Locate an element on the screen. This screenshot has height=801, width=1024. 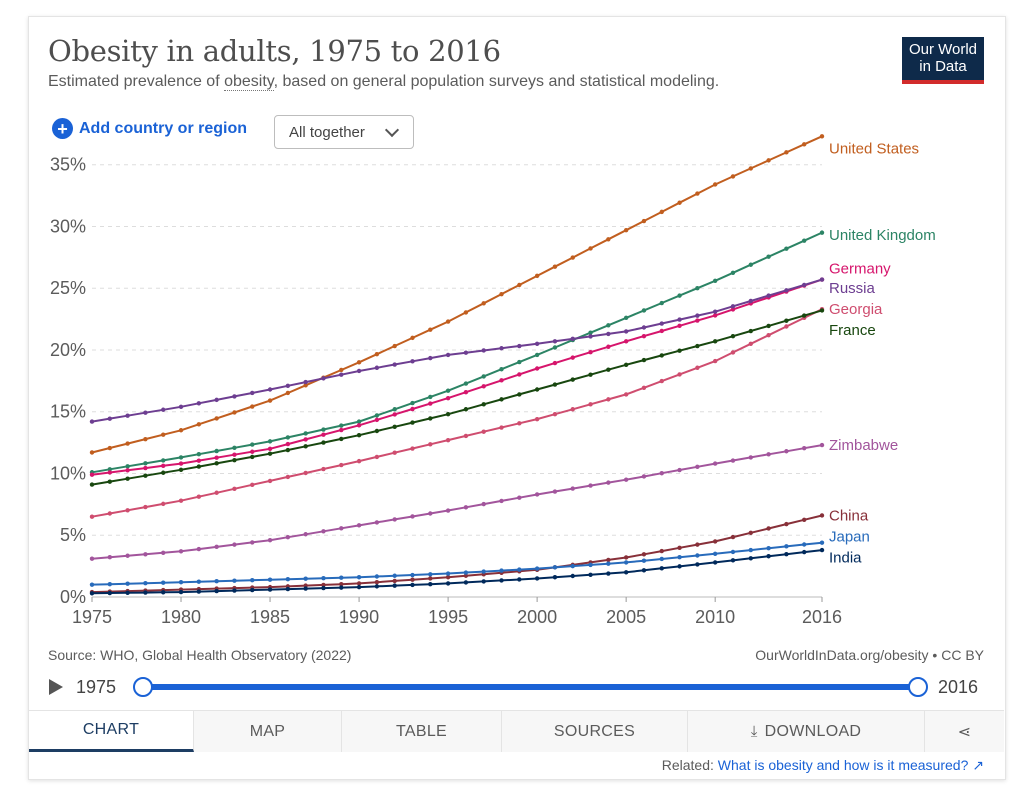
series-line-zimbabwe is located at coordinates (457, 502).